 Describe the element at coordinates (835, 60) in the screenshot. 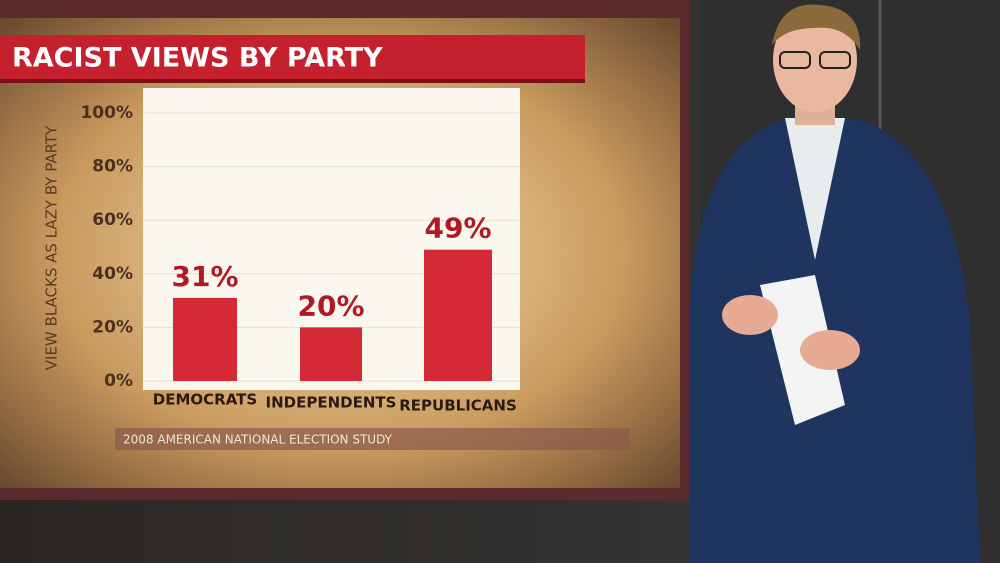

I see `glasses-right` at that location.